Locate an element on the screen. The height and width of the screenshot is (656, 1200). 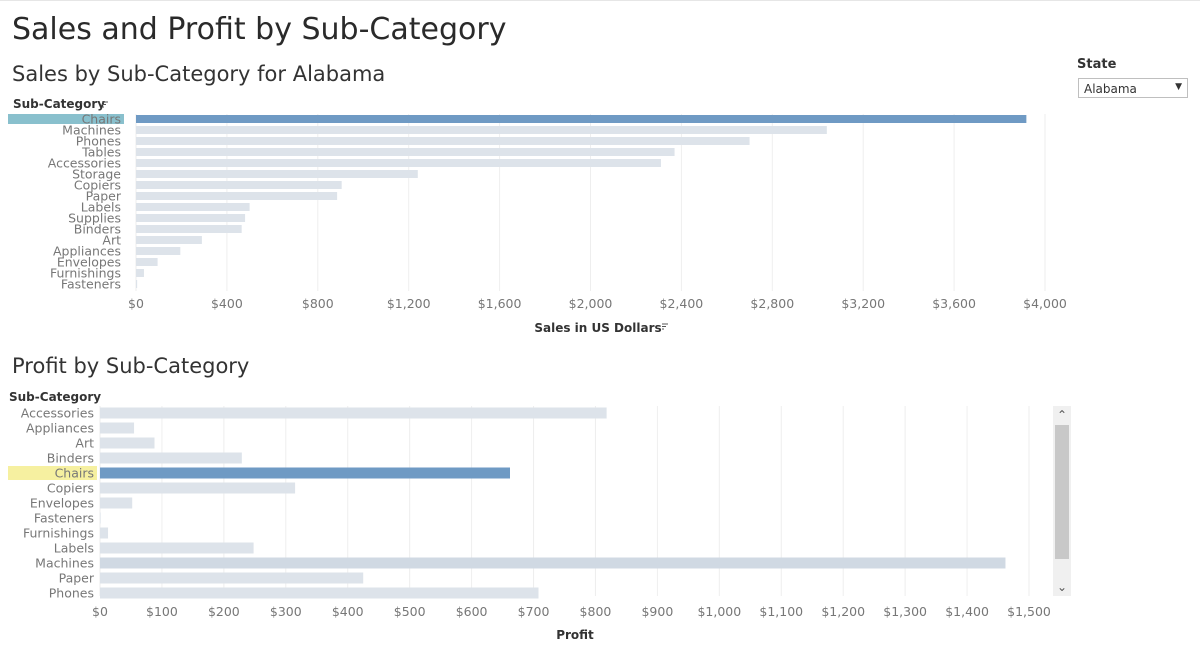
sales-category-label: Furnishings is located at coordinates (85, 273).